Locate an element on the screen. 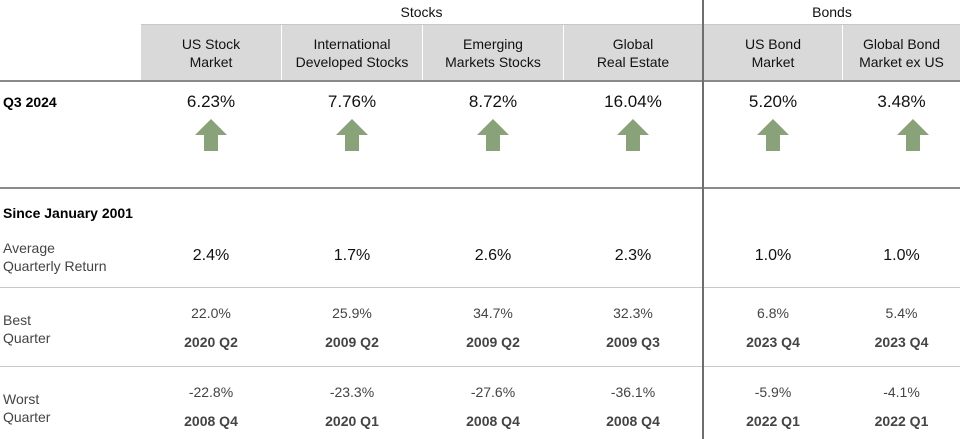  best-qtr-global-real-estate: 2009 Q3 is located at coordinates (633, 342).